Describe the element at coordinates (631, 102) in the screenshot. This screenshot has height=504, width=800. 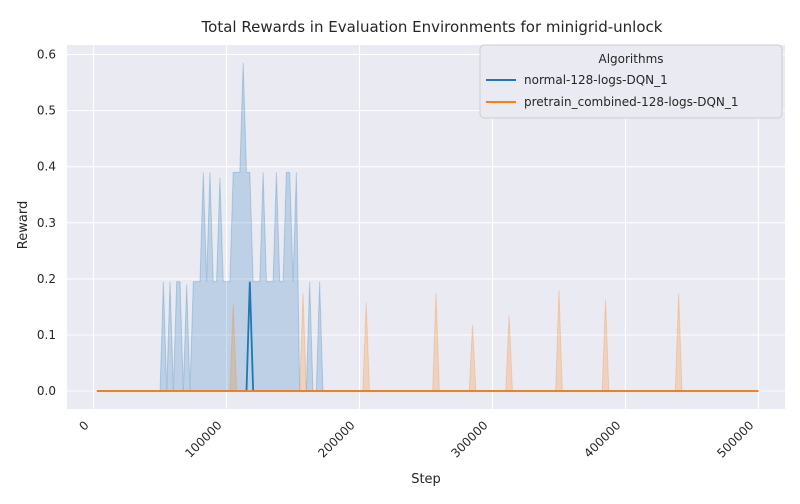
I see `legend-label-pretrain-combined: pretrain_combined-128-logs-DQN_1` at that location.